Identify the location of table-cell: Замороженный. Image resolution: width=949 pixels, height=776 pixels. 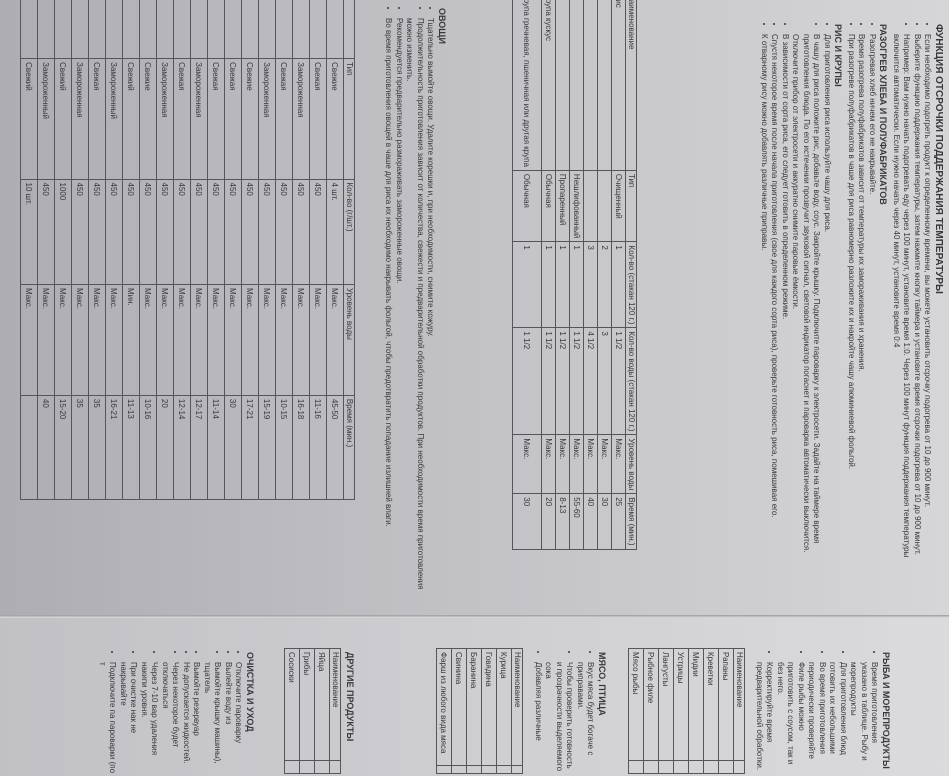
(114, 119).